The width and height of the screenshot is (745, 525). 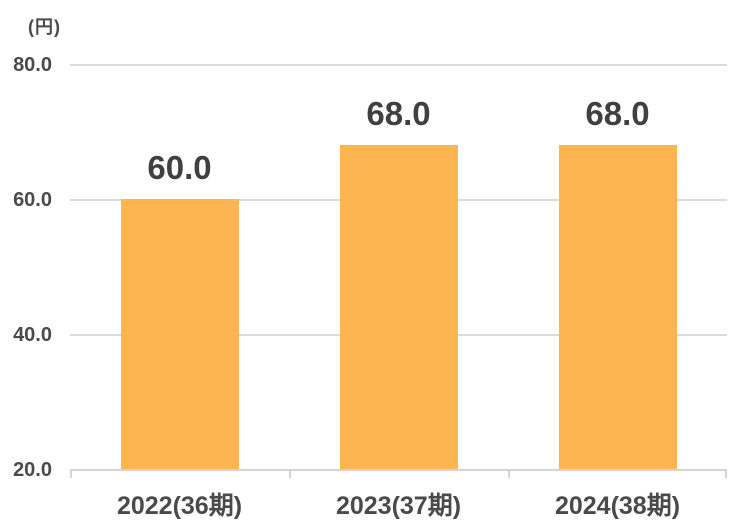 I want to click on gridline, so click(x=398, y=65).